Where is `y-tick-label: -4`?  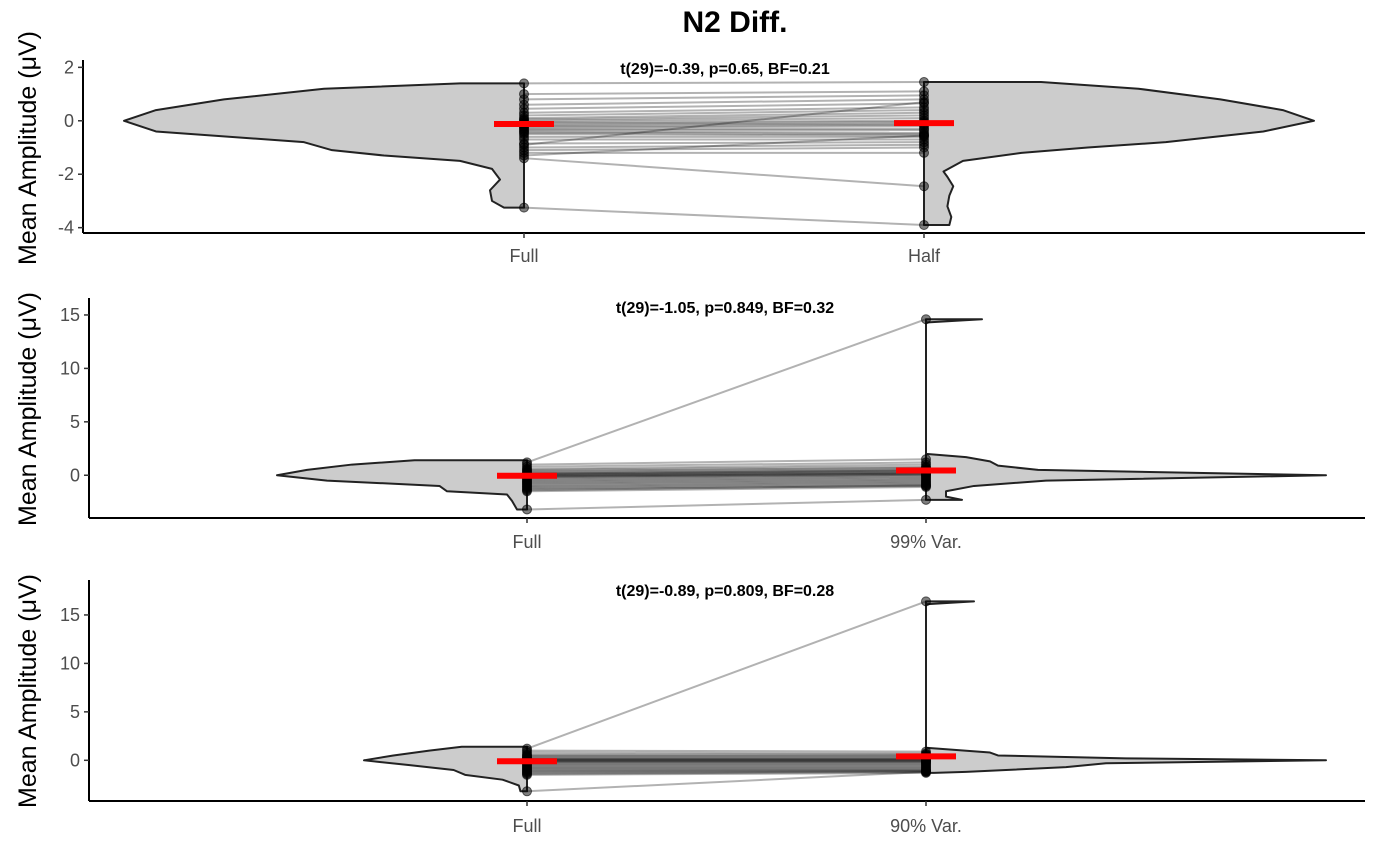 y-tick-label: -4 is located at coordinates (66, 228).